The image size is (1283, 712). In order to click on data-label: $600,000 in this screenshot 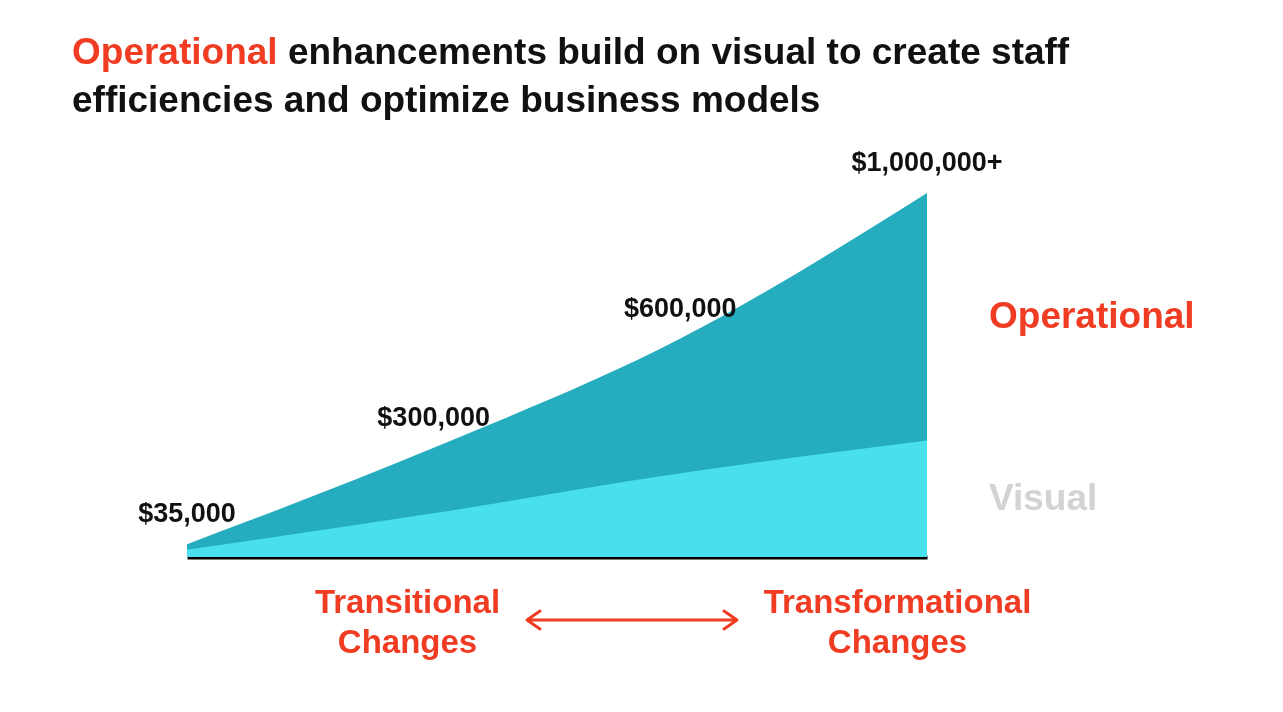, I will do `click(680, 307)`.